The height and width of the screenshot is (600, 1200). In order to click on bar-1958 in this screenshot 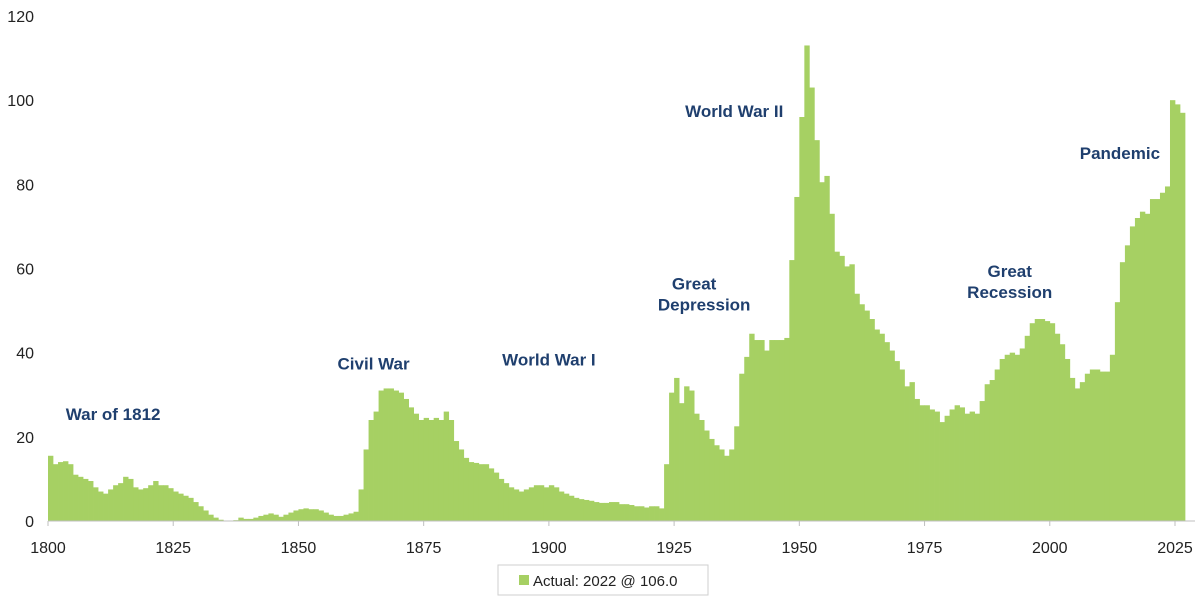, I will do `click(842, 388)`.